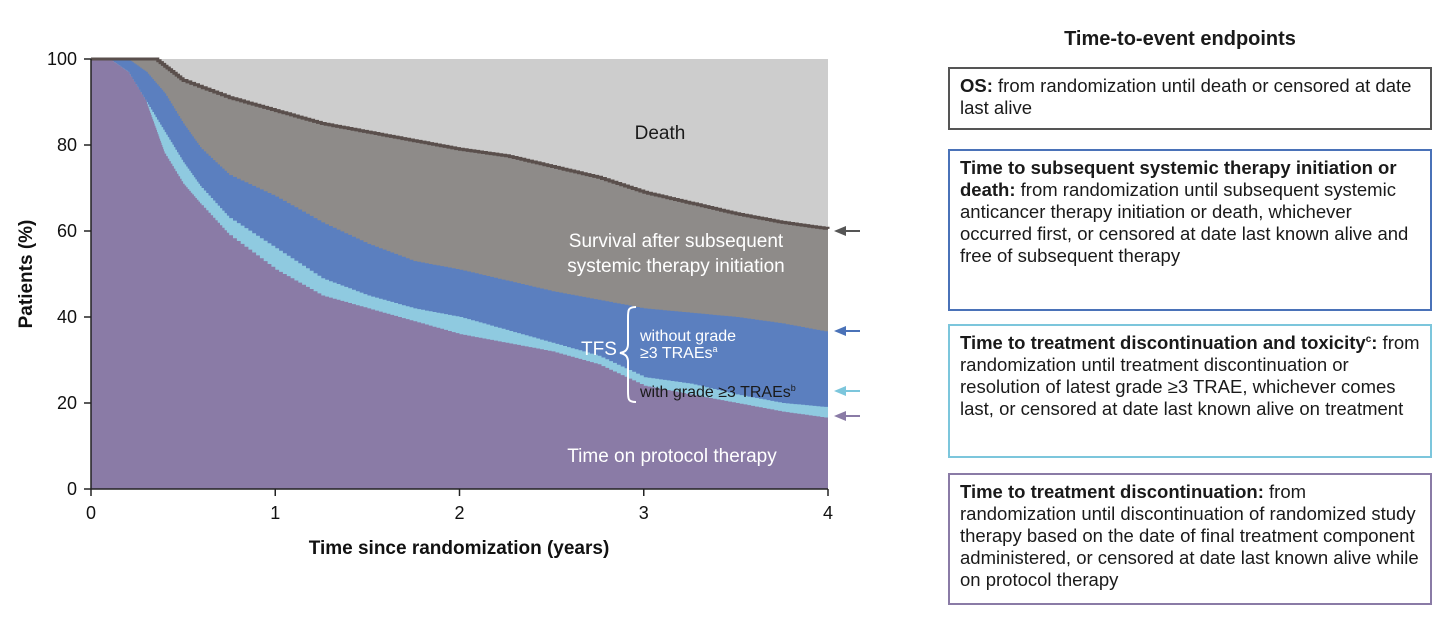 The image size is (1455, 625). What do you see at coordinates (687, 336) in the screenshot?
I see `without-trae-label-line1: without grade` at bounding box center [687, 336].